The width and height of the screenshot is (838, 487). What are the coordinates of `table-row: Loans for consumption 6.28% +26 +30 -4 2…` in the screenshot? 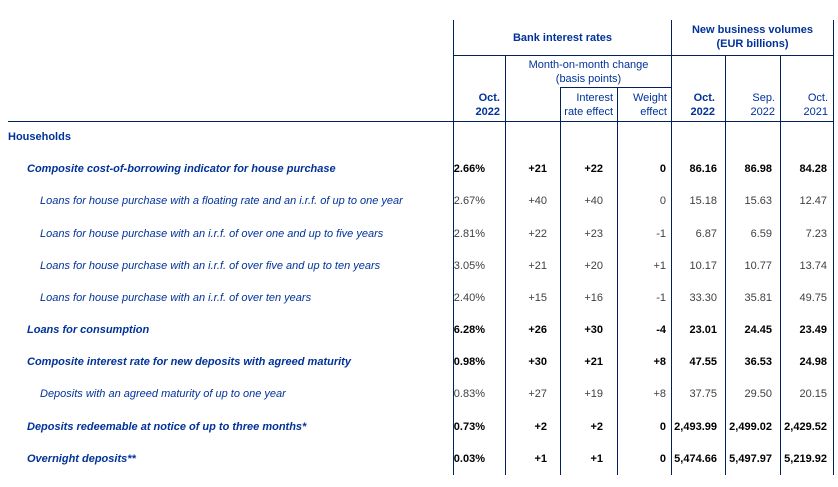 It's located at (419, 330).